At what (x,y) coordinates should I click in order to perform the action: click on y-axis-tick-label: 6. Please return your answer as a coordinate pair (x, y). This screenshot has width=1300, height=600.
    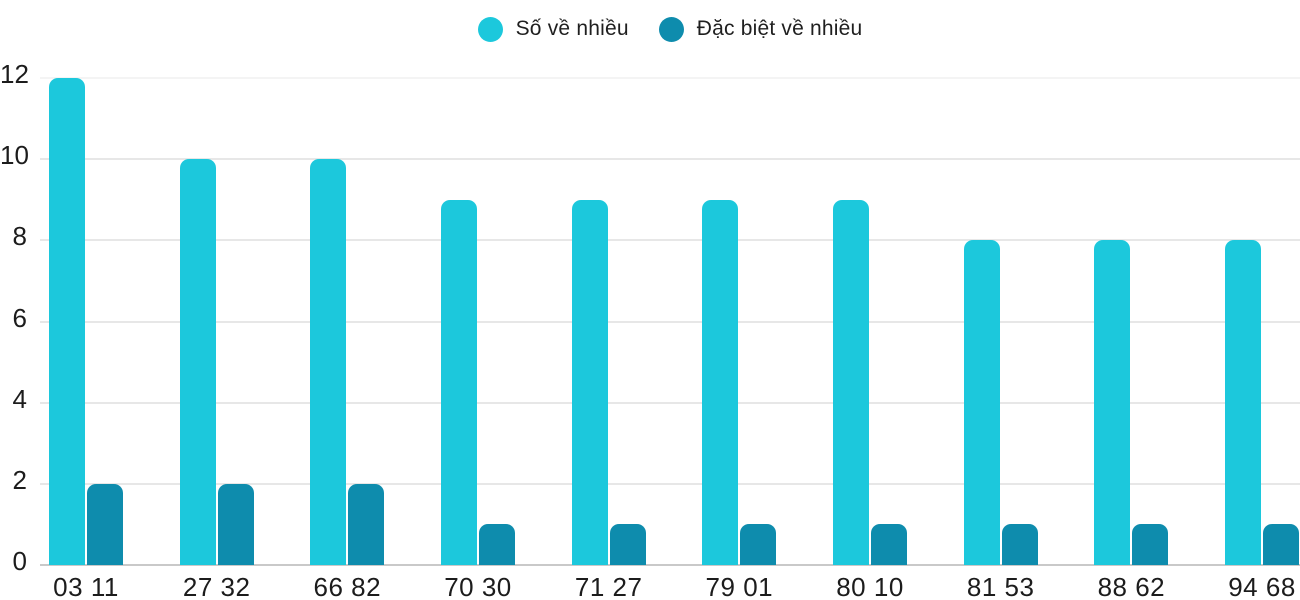
    Looking at the image, I should click on (19, 317).